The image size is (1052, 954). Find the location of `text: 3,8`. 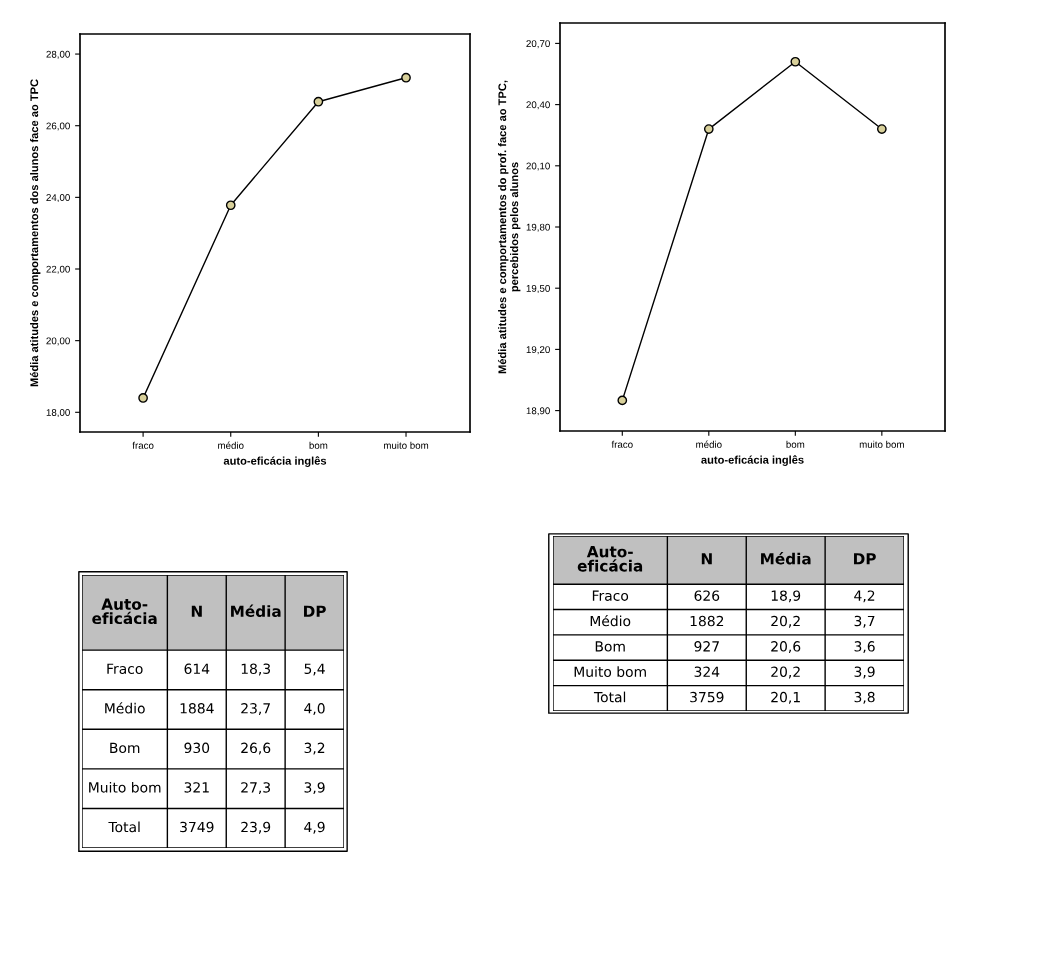

text: 3,8 is located at coordinates (864, 697).